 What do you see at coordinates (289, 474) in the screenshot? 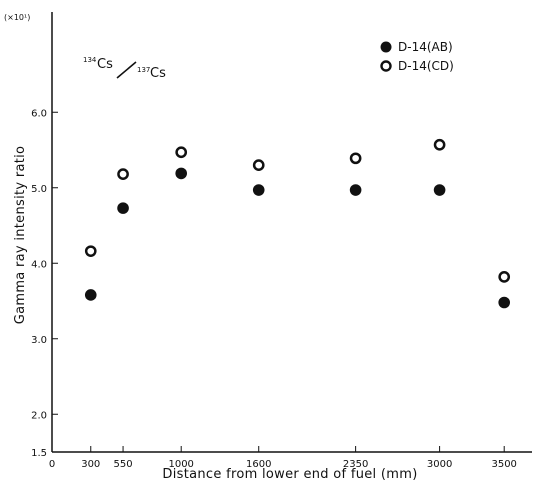
I see `x-axis-title: Distance from lower end of fuel (mm)` at bounding box center [289, 474].